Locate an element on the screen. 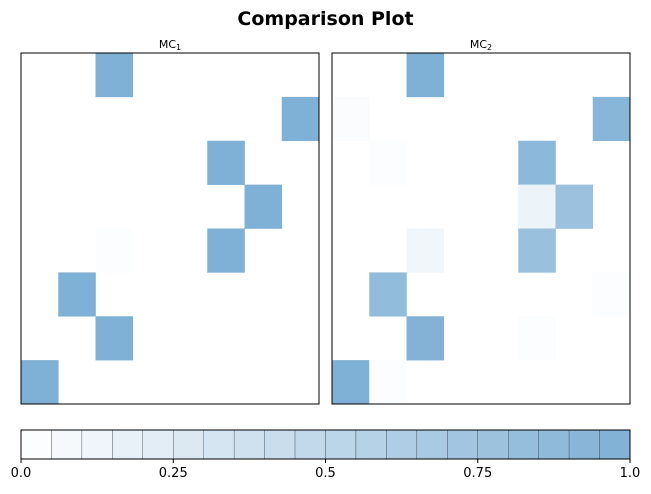 Image resolution: width=651 pixels, height=494 pixels. panel-title: MC2 is located at coordinates (481, 45).